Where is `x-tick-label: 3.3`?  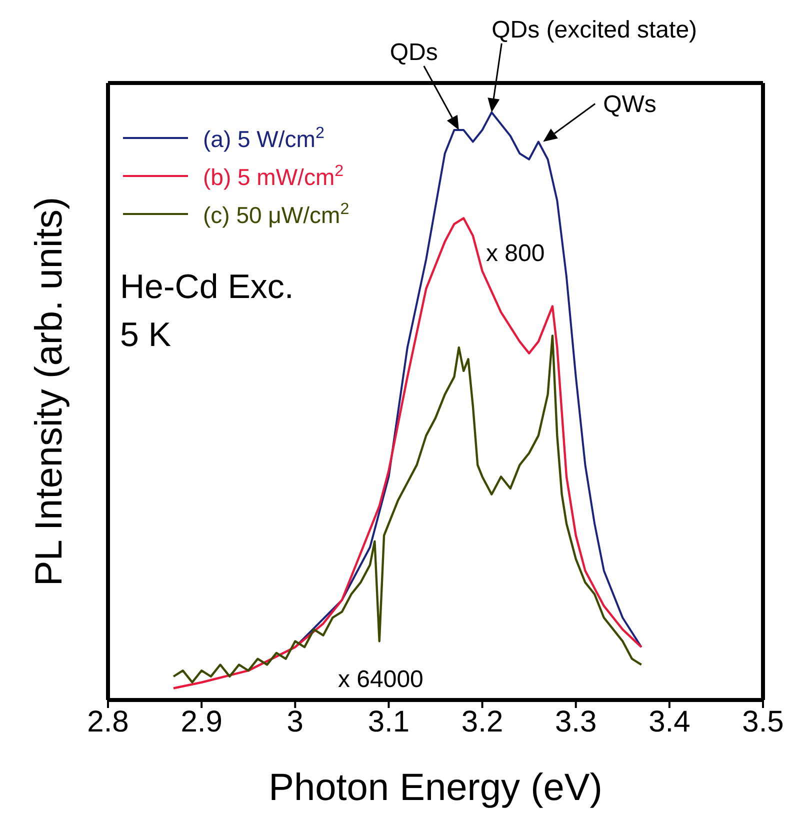
x-tick-label: 3.3 is located at coordinates (576, 721).